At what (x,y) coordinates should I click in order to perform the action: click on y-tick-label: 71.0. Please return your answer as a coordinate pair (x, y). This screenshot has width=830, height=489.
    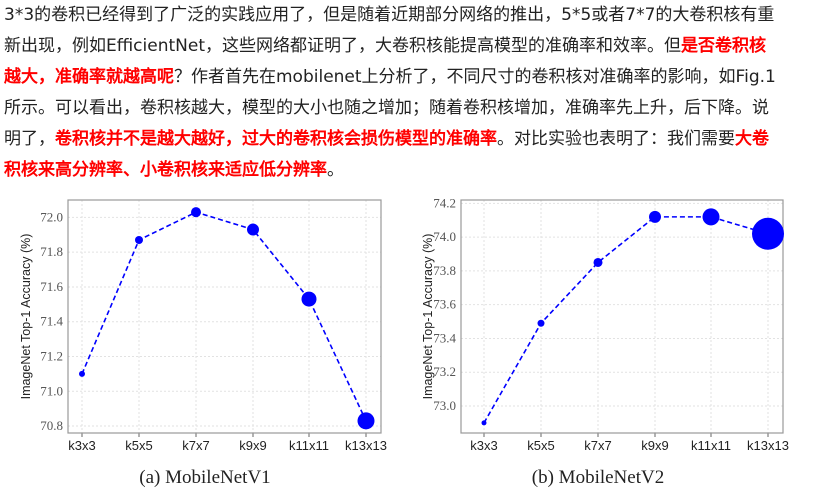
    Looking at the image, I should click on (51, 390).